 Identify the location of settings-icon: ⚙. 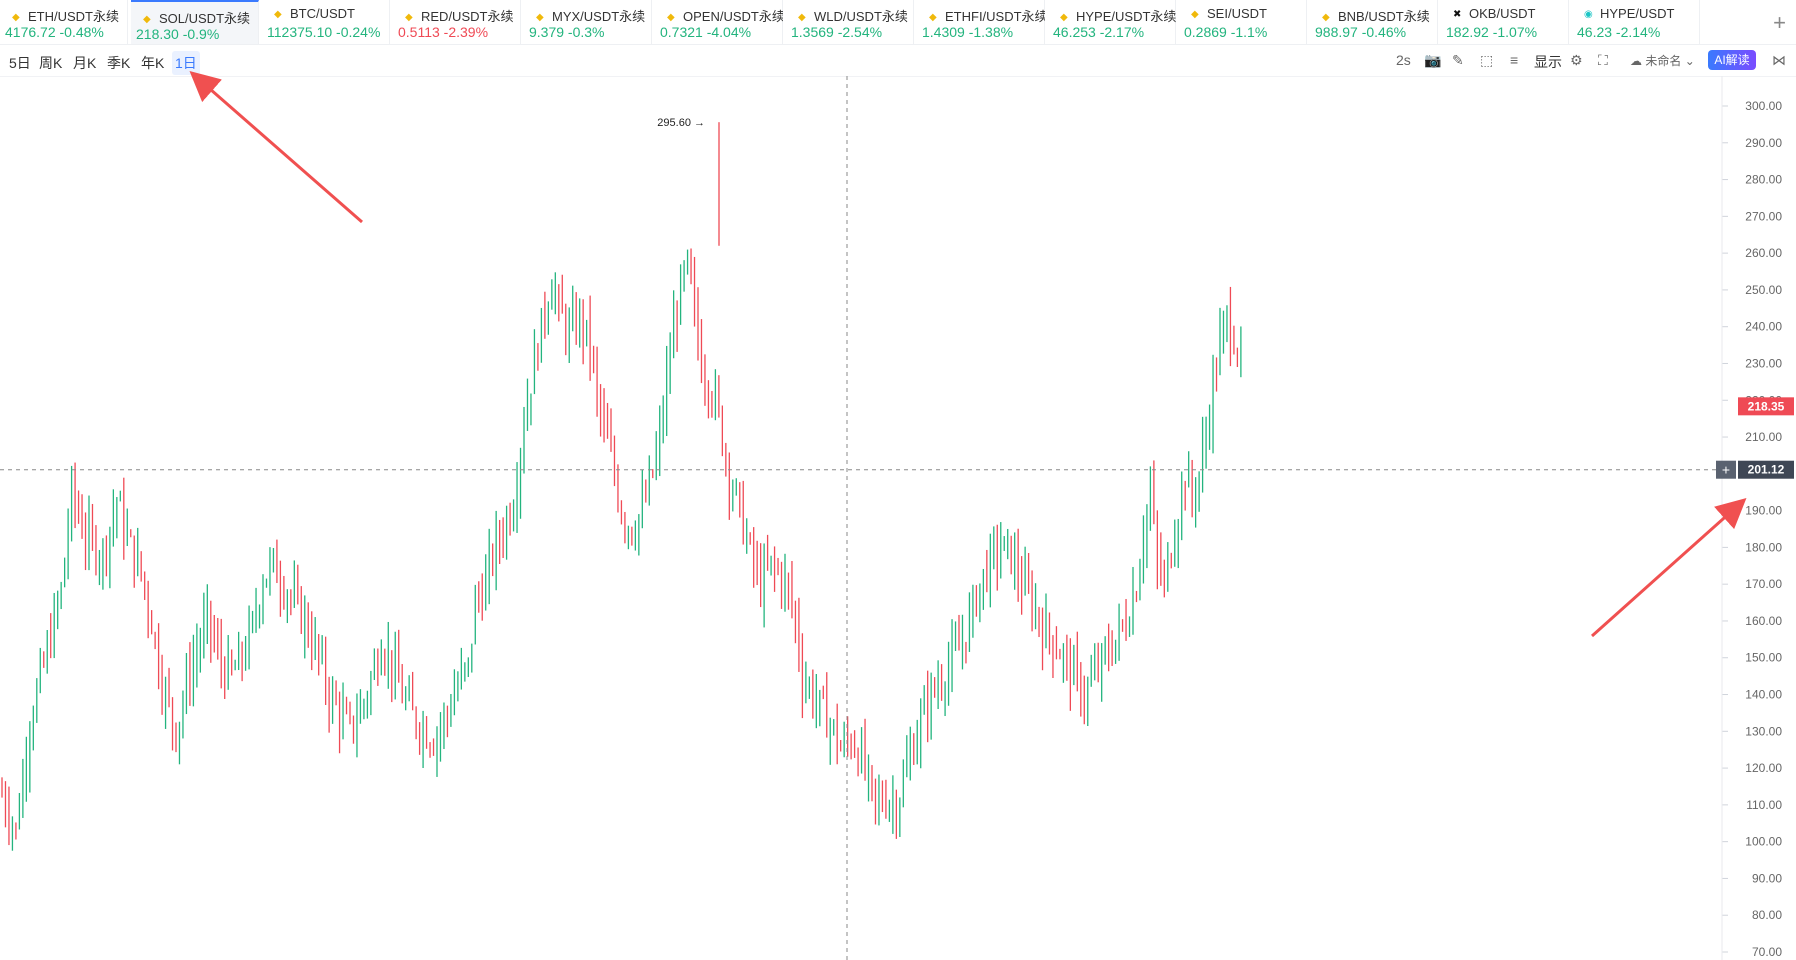
(1576, 60).